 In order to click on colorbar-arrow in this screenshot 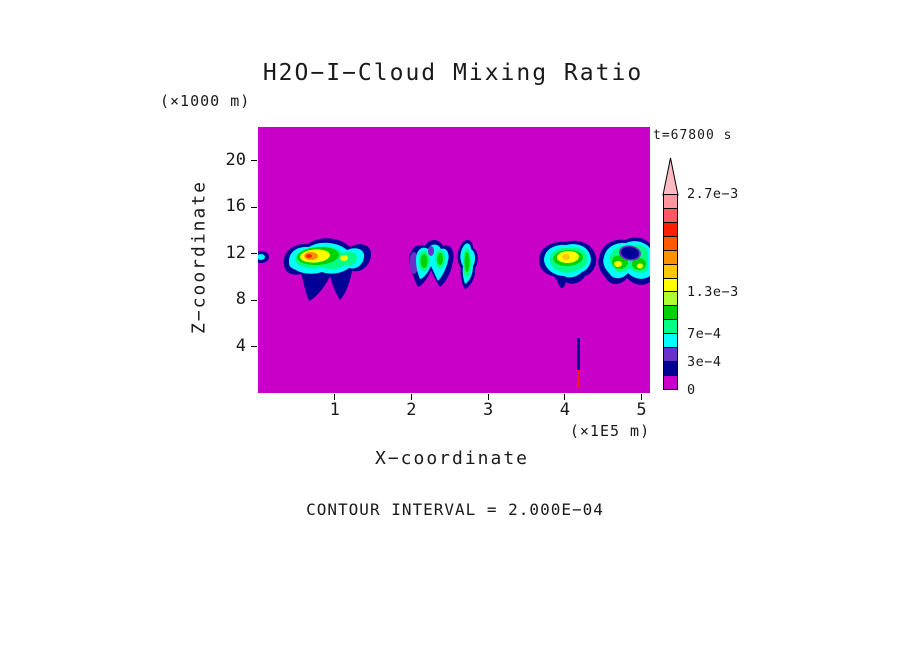, I will do `click(670, 176)`.